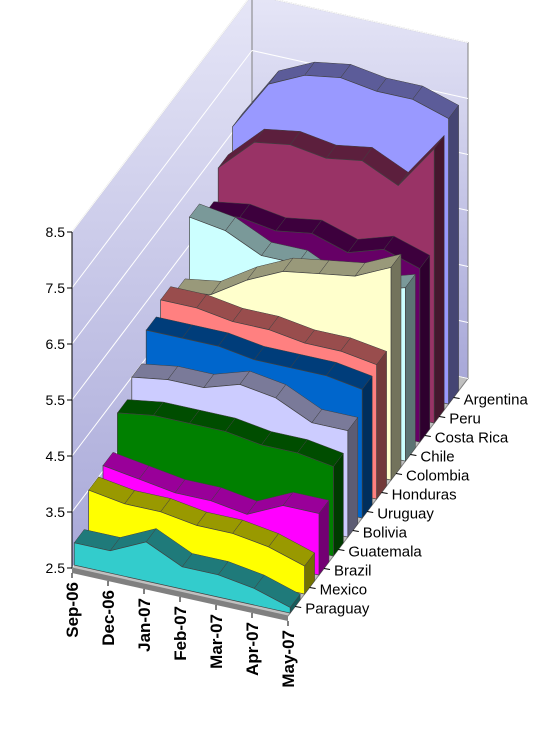  I want to click on series-label: Paraguay, so click(337, 609).